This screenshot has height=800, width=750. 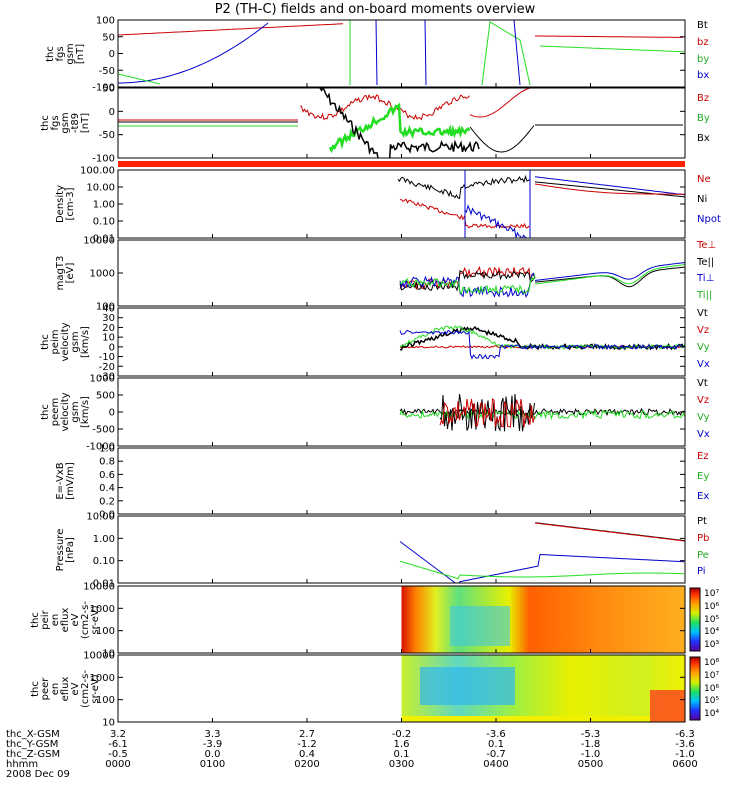 What do you see at coordinates (107, 357) in the screenshot?
I see `panel-5-ytick-label: -10` at bounding box center [107, 357].